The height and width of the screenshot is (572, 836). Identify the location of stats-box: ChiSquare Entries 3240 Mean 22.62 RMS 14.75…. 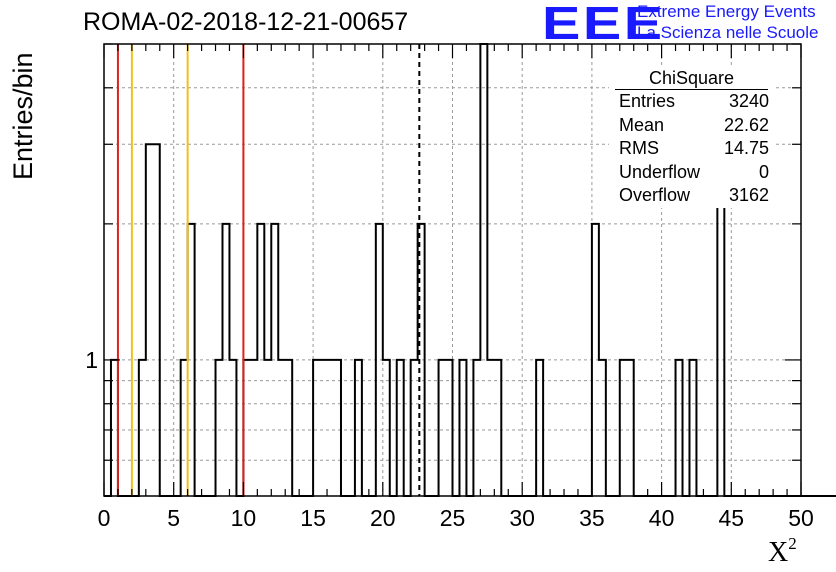
(691, 137).